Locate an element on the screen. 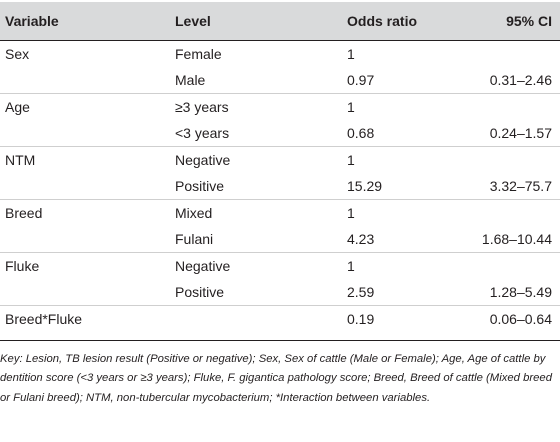  header-odds-ratio: Odds ratio is located at coordinates (402, 21).